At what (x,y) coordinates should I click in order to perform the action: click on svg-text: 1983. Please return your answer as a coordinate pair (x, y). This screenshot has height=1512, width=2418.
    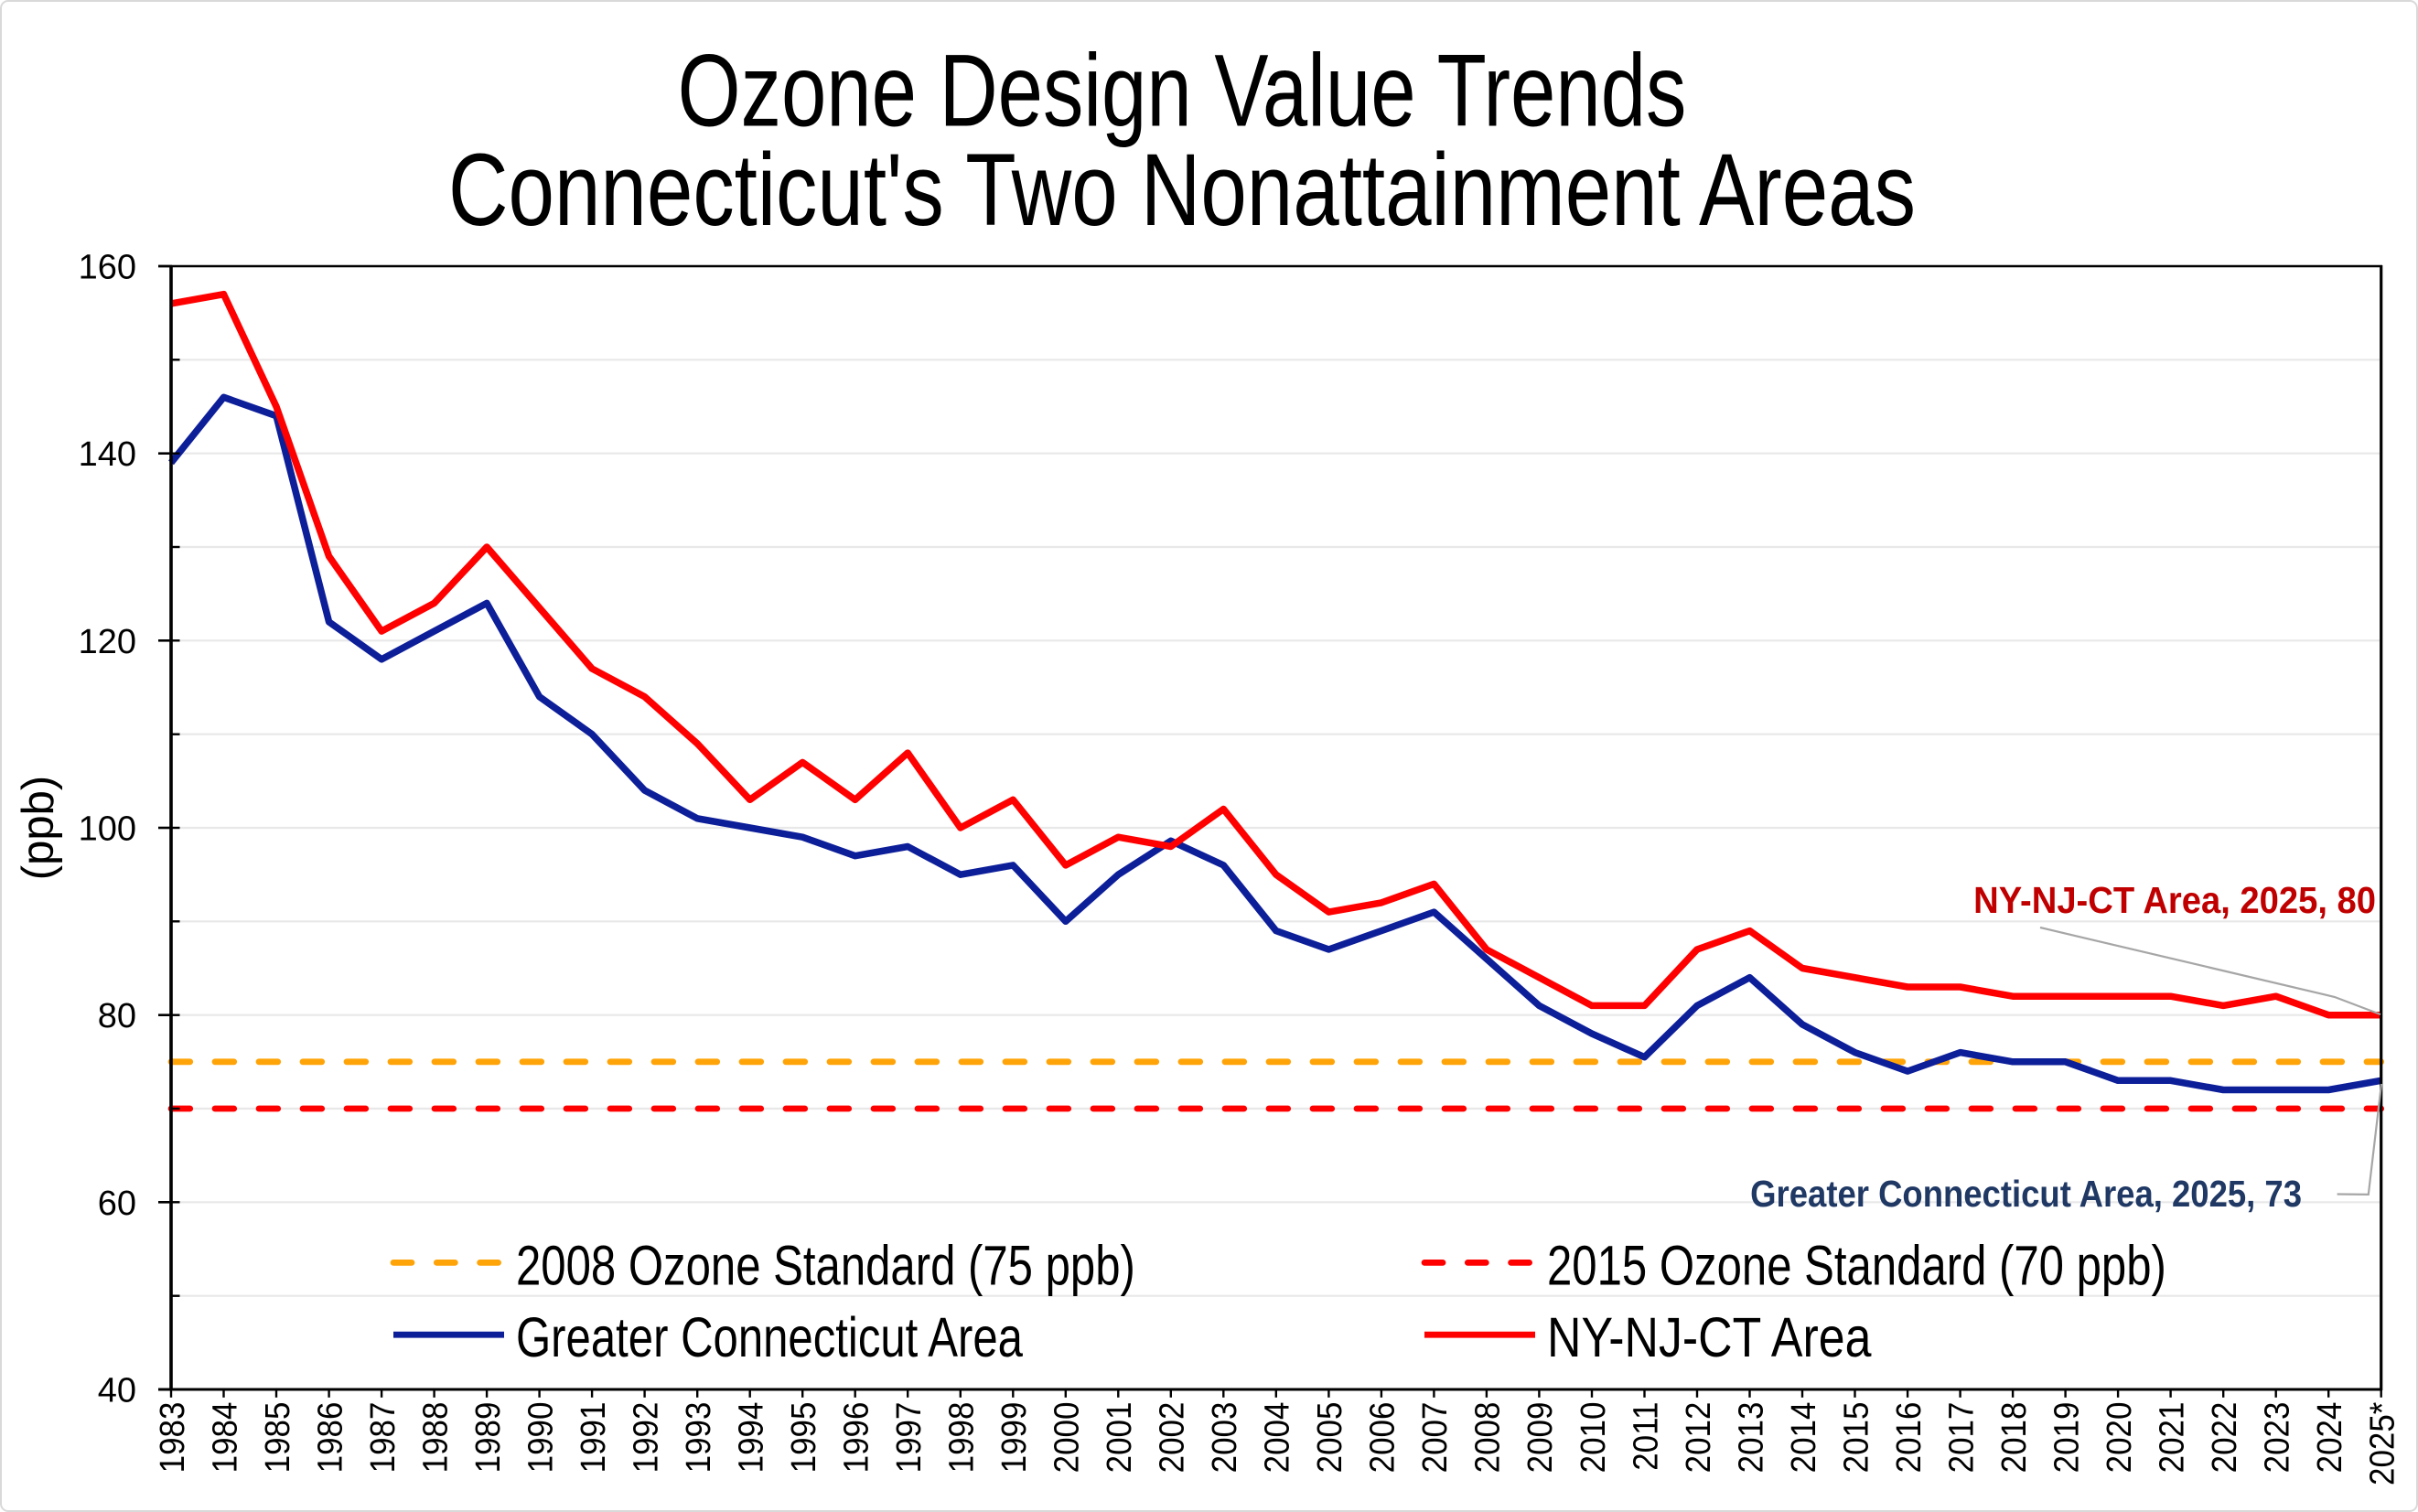
    Looking at the image, I should click on (171, 1438).